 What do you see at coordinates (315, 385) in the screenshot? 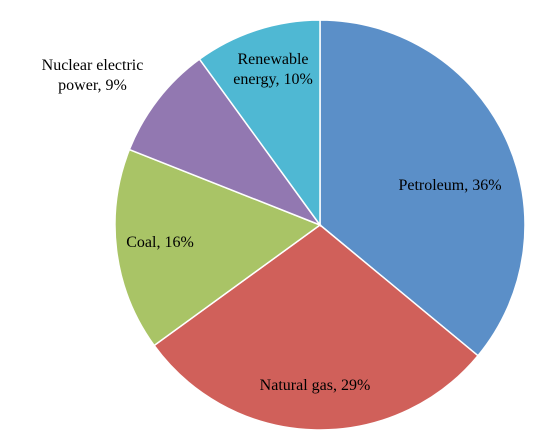
I see `slice-label: Natural gas, 29%` at bounding box center [315, 385].